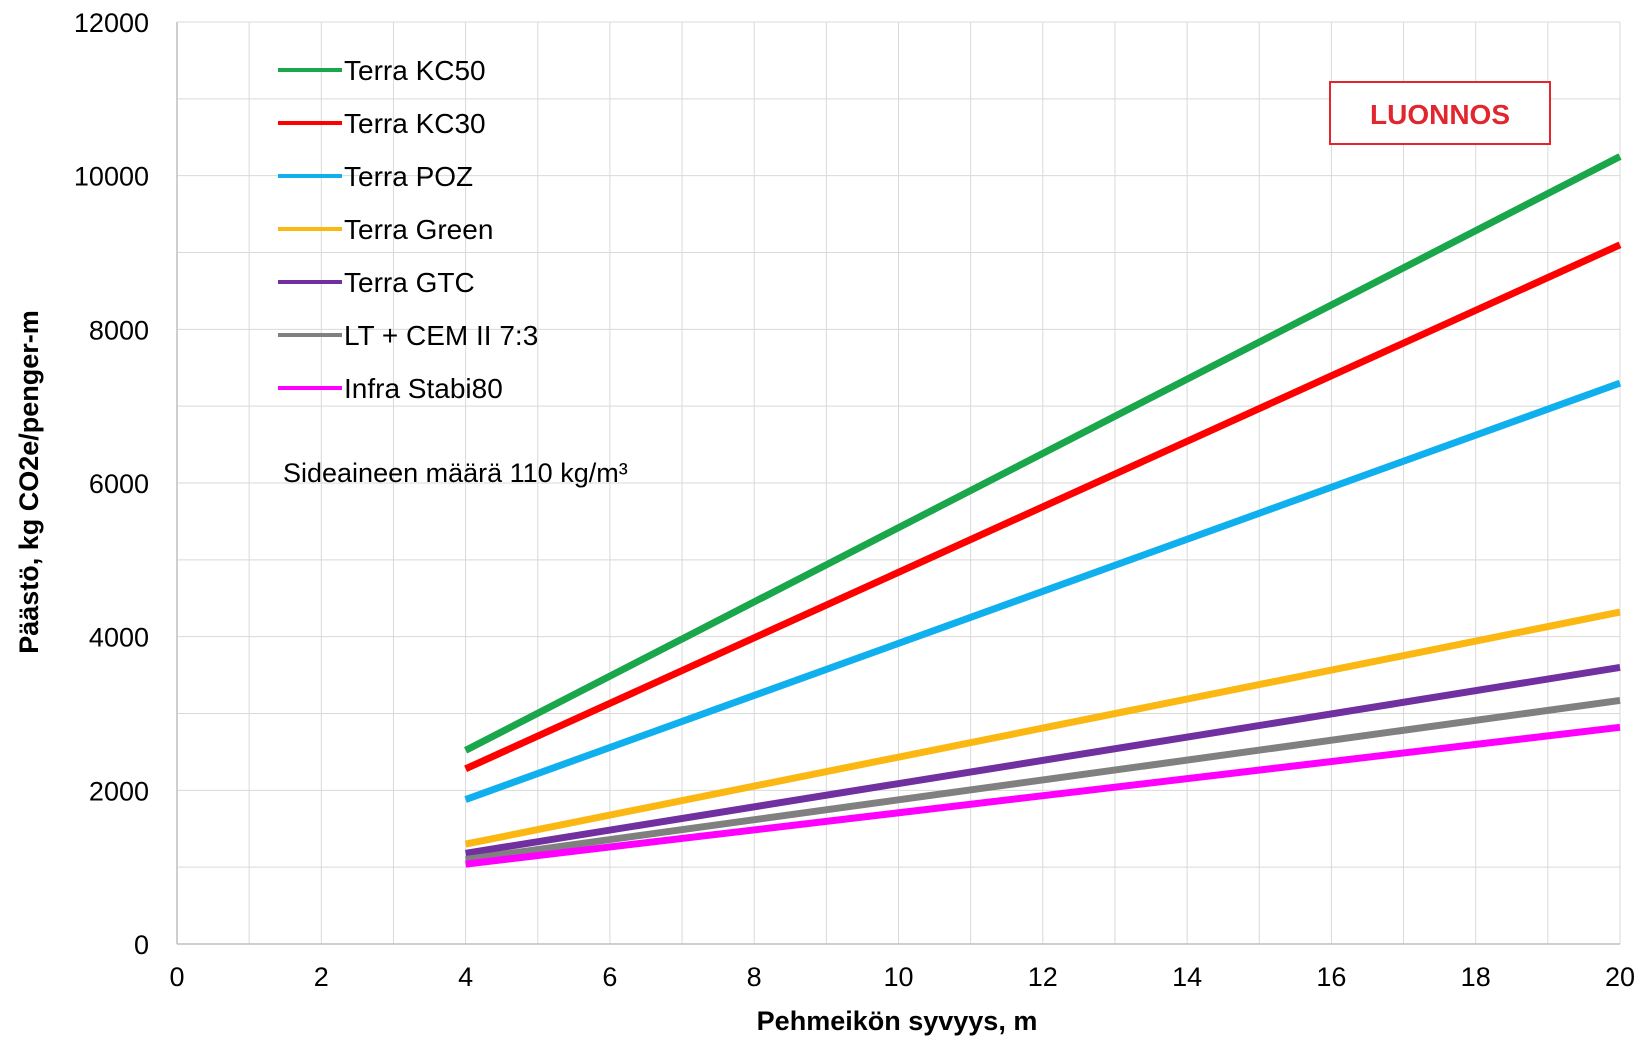 This screenshot has width=1643, height=1045. Describe the element at coordinates (119, 330) in the screenshot. I see `y-tick-label: 8000` at that location.